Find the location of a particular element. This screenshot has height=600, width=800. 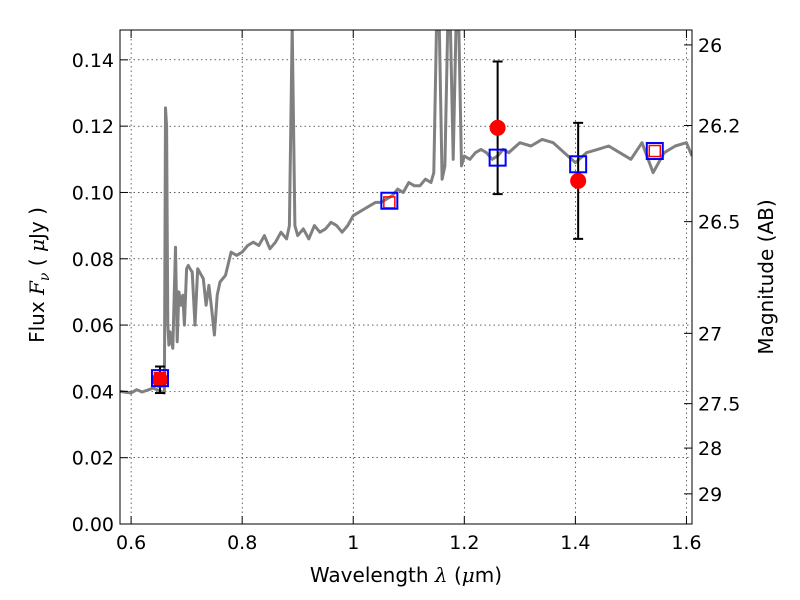

x-tick-label: 1.6 is located at coordinates (686, 543).